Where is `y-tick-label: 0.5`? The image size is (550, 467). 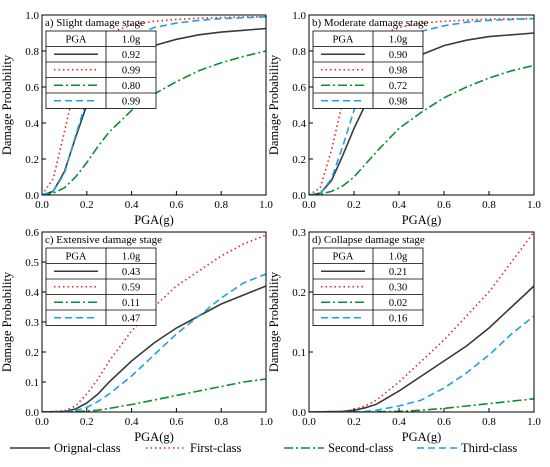
y-tick-label: 0.5 is located at coordinates (32, 263).